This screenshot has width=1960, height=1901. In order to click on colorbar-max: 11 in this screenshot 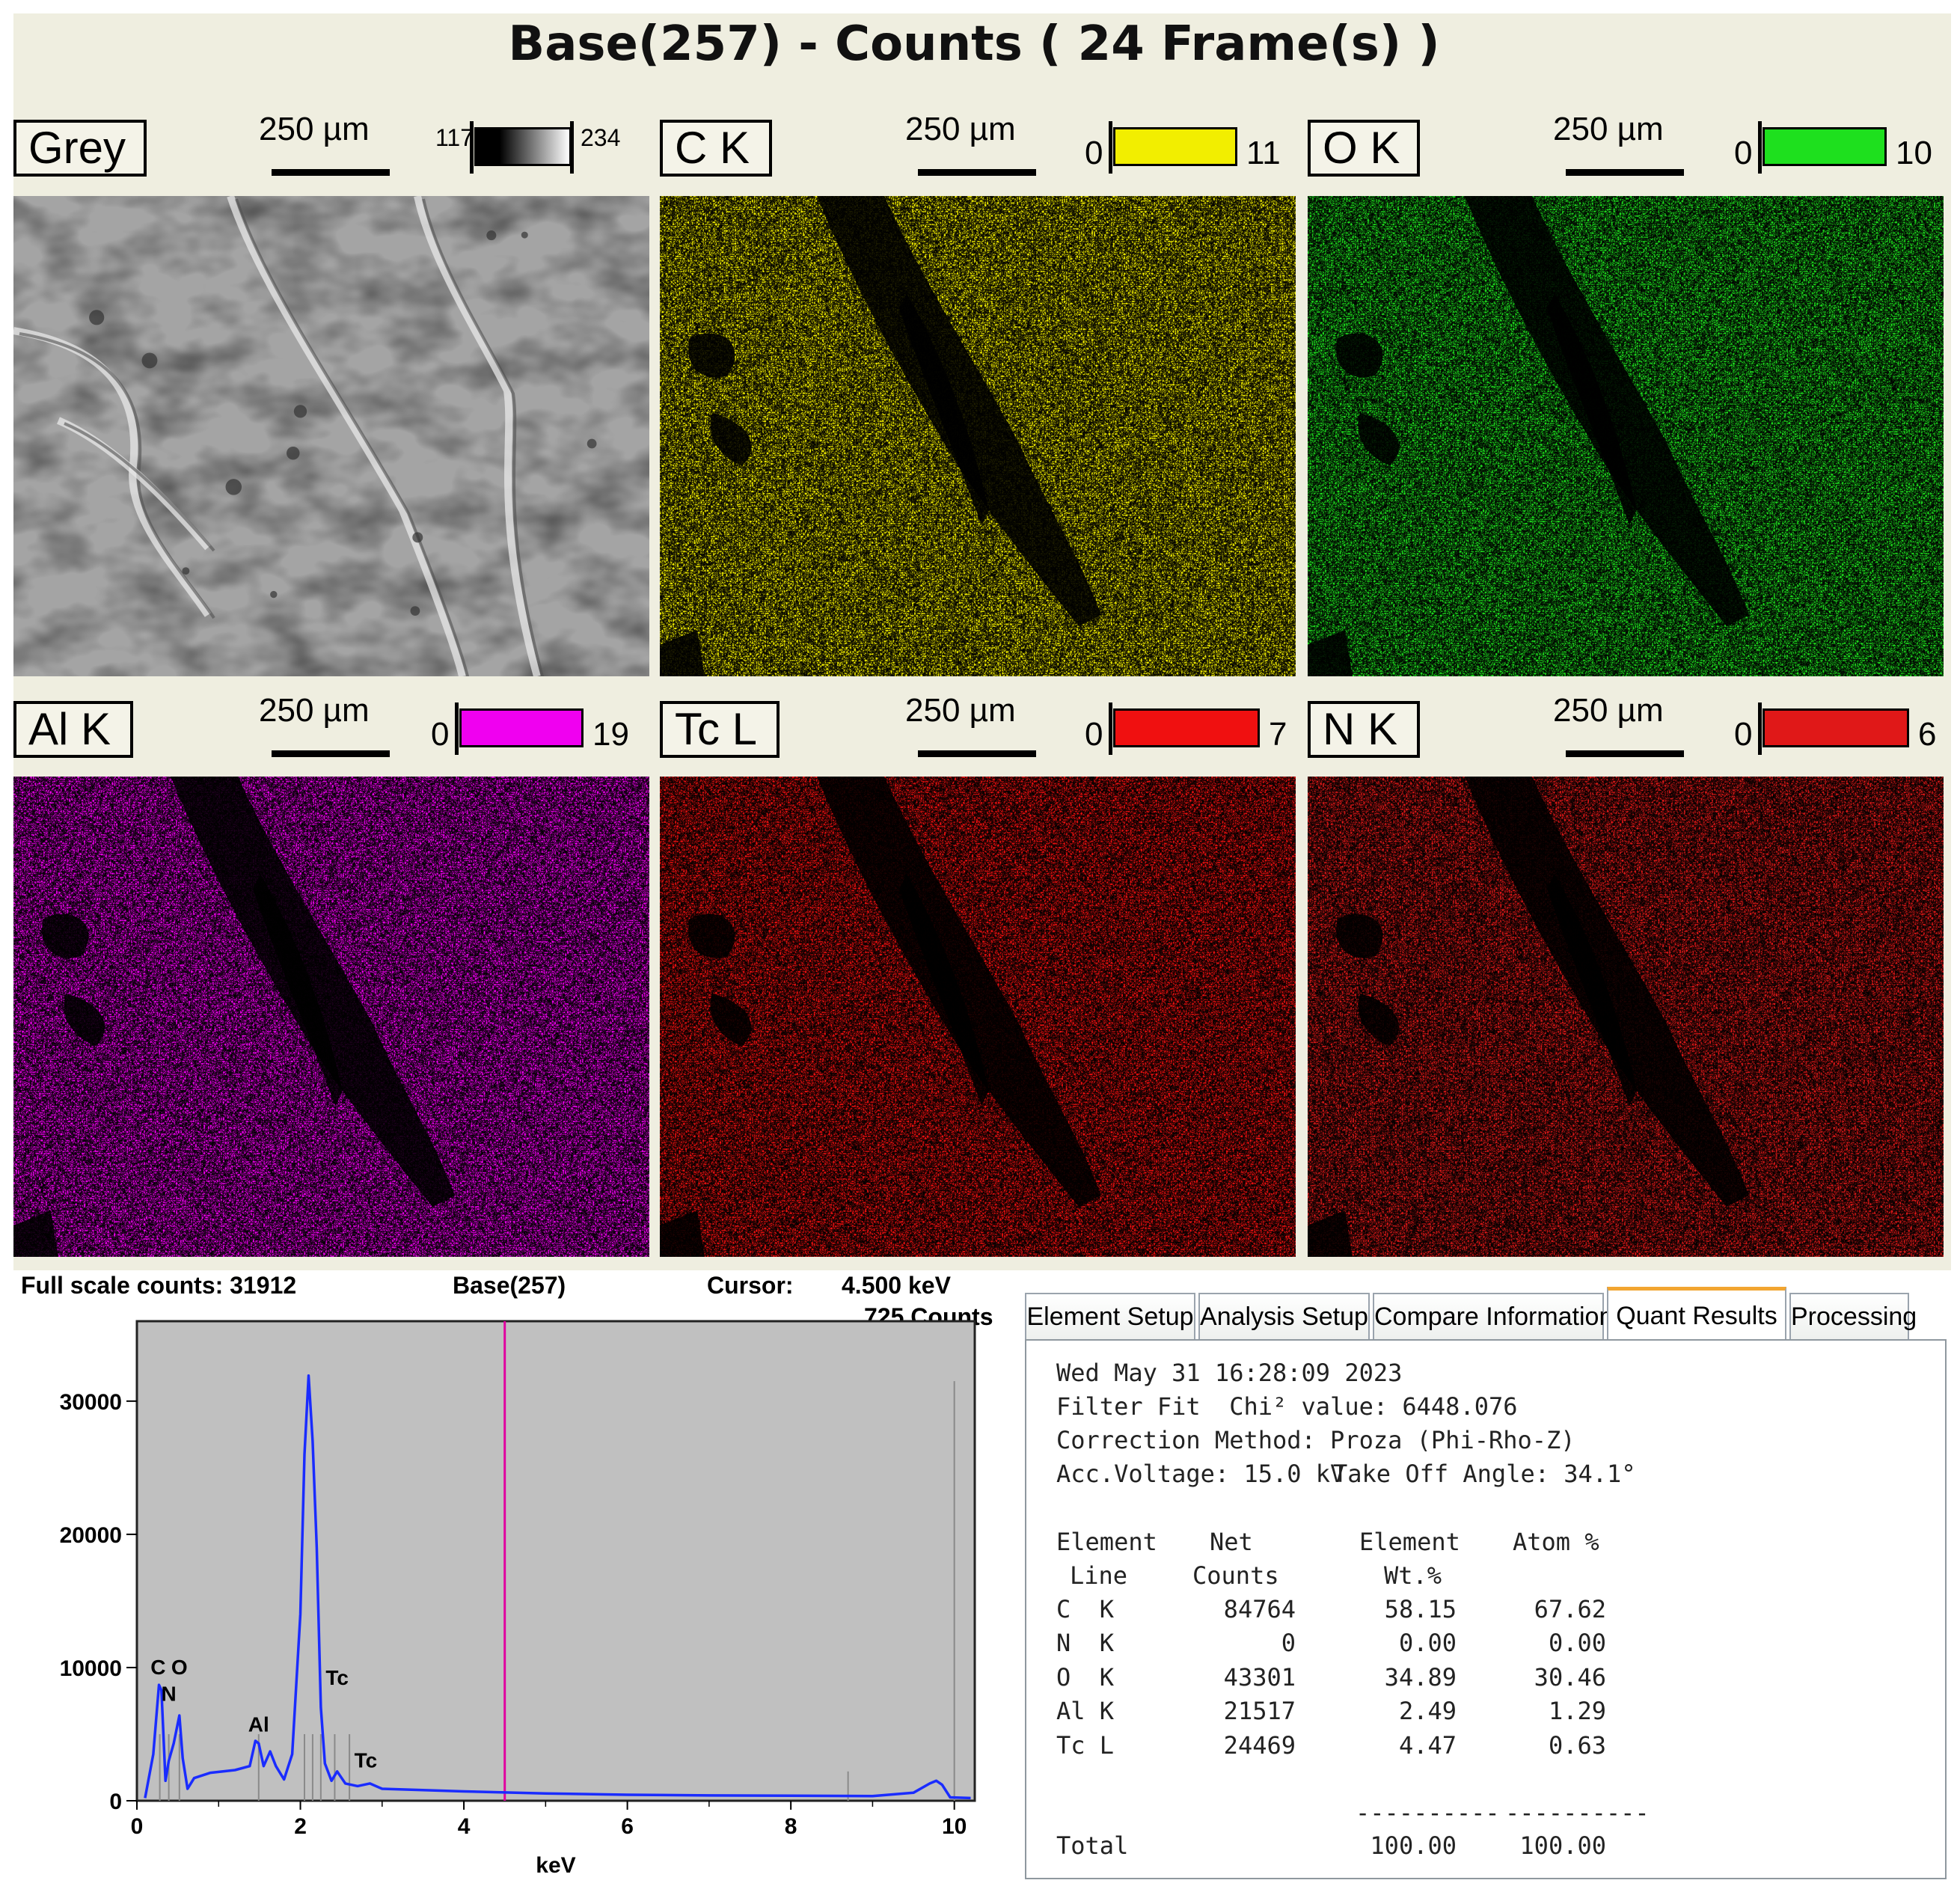, I will do `click(1263, 153)`.